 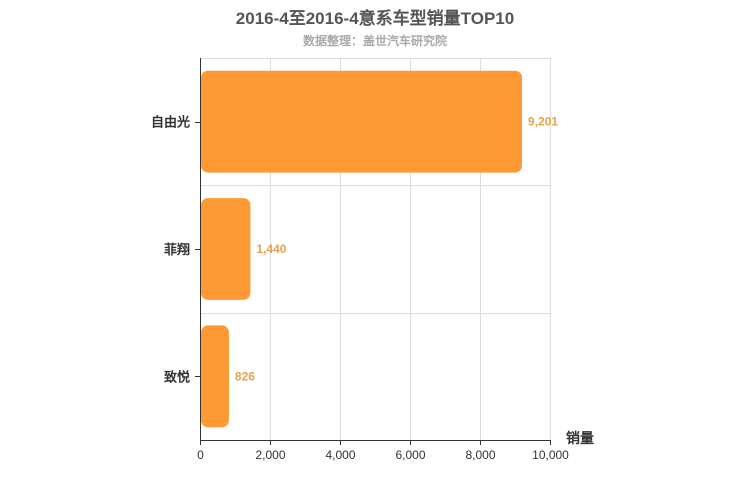 What do you see at coordinates (271, 249) in the screenshot?
I see `data-label: 1,440` at bounding box center [271, 249].